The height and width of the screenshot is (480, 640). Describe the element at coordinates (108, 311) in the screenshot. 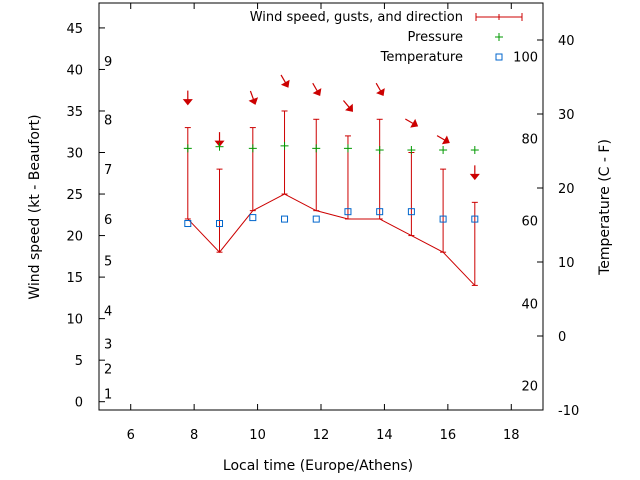

I see `beaufort-label: 4` at that location.